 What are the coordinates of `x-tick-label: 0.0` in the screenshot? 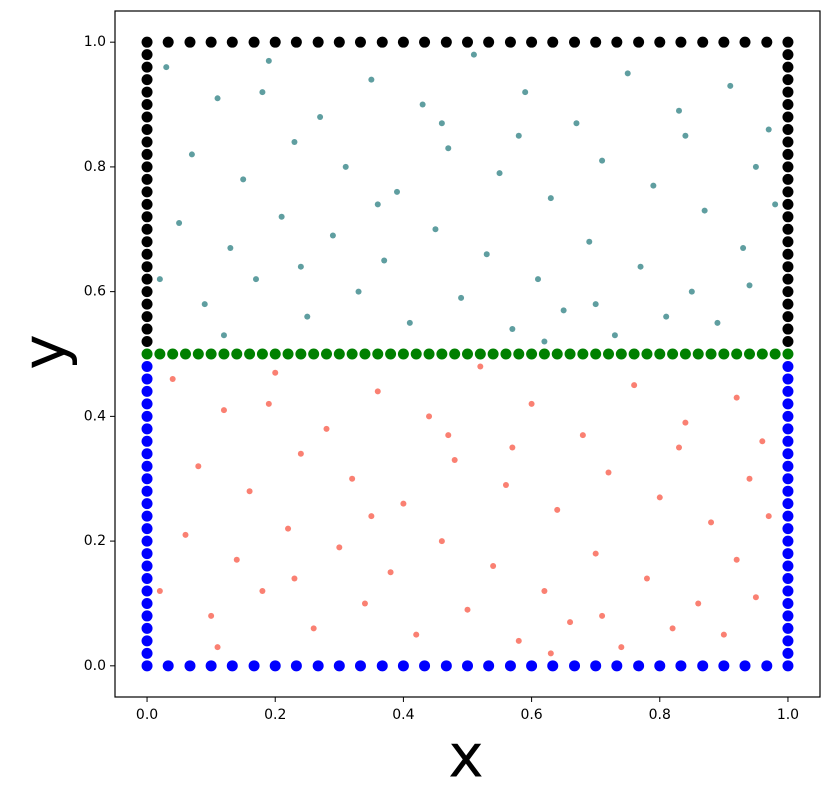 It's located at (147, 715).